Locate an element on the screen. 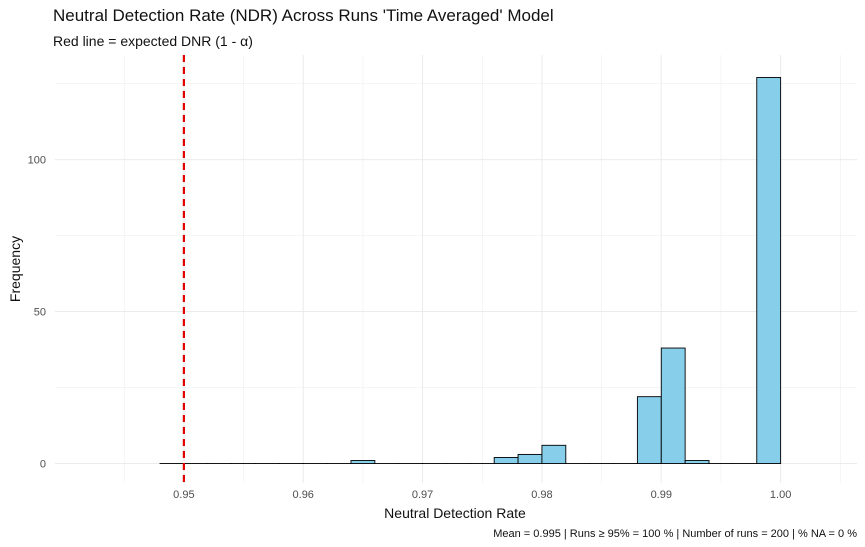  x-tick-label: 0.99 is located at coordinates (661, 495).